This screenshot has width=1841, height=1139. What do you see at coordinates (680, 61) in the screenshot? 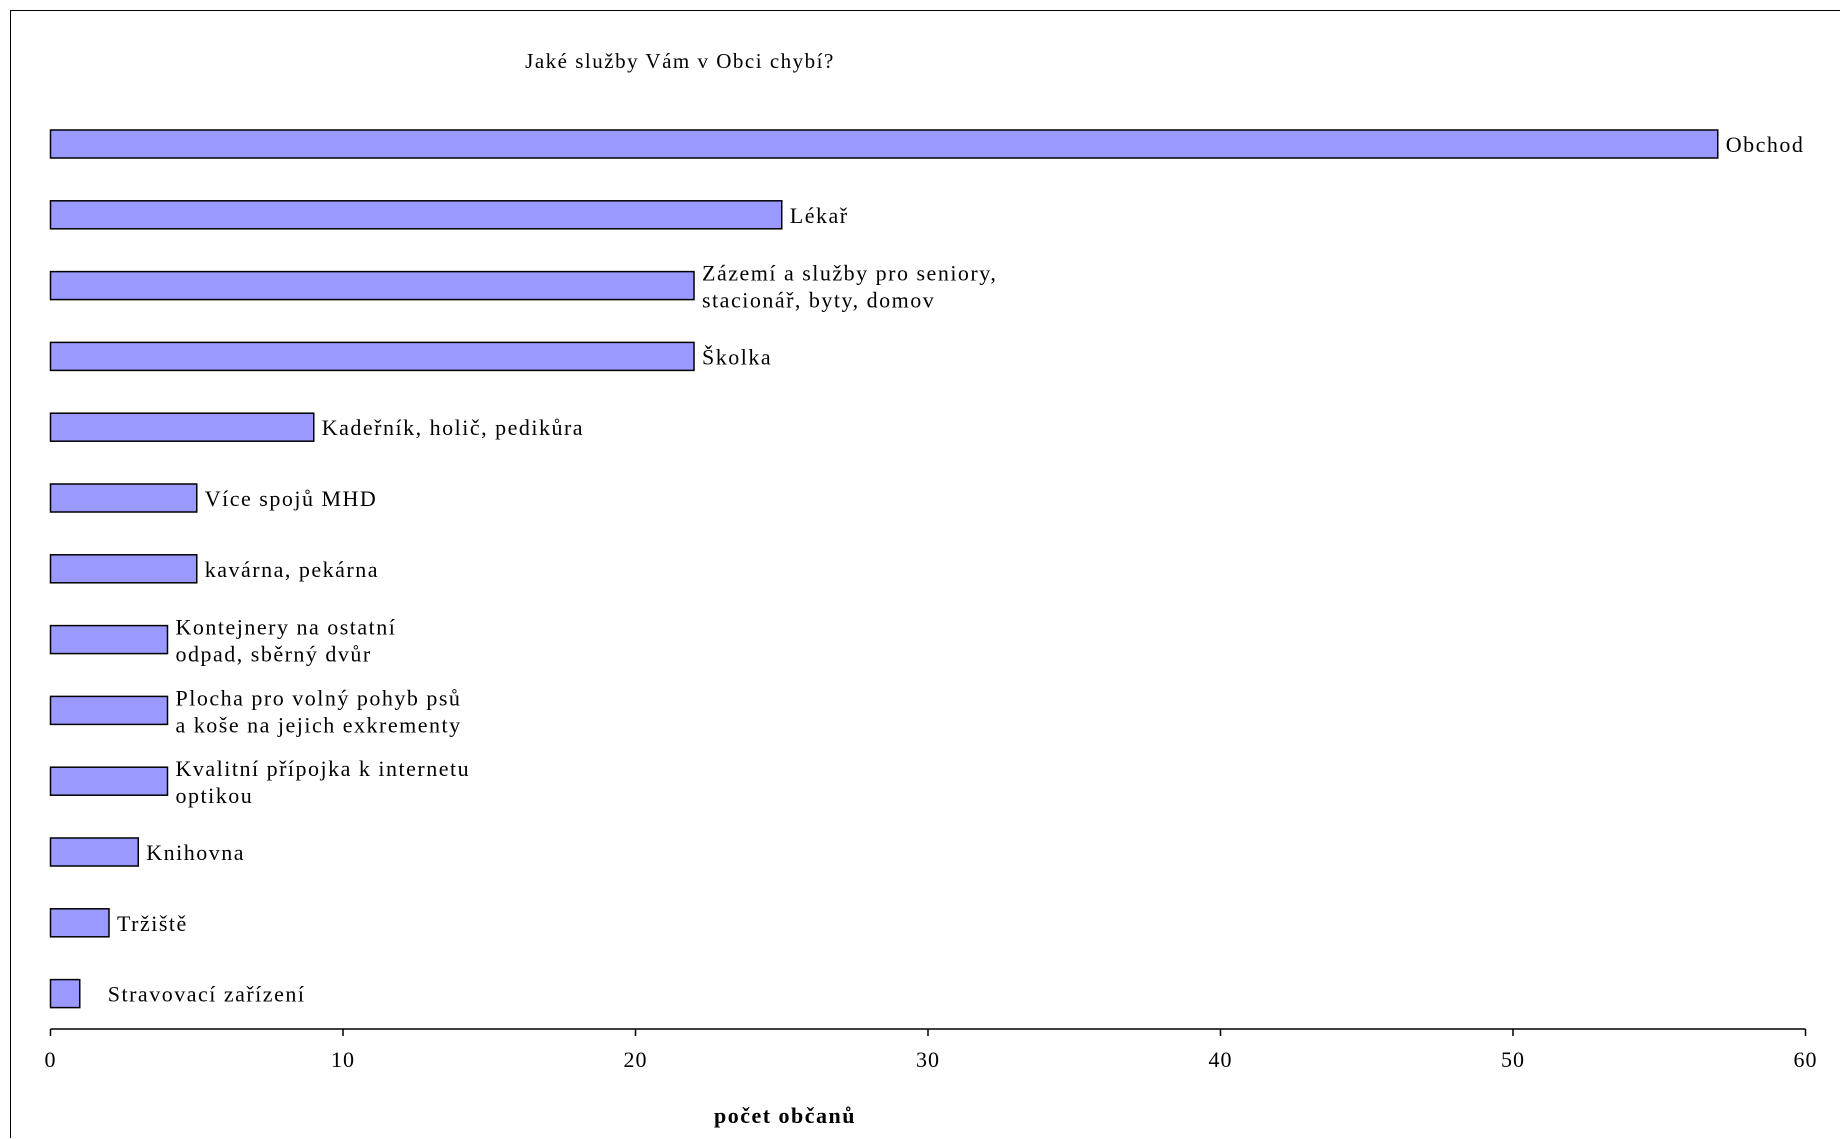
I see `chart-title: Jaké služby Vám v Obci chybí?` at bounding box center [680, 61].